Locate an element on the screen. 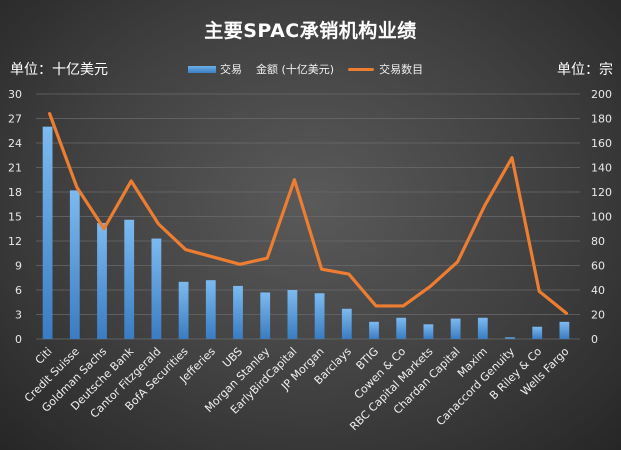  right-tick-label: 80 is located at coordinates (598, 241).